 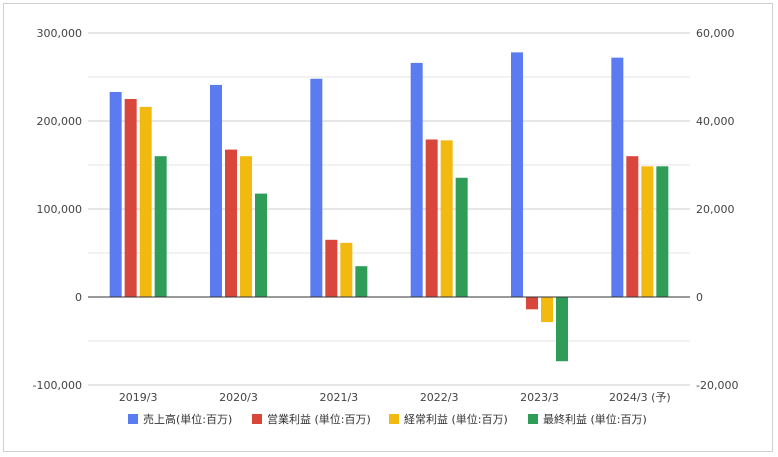 I want to click on bar-3-2020/3, so click(x=246, y=226).